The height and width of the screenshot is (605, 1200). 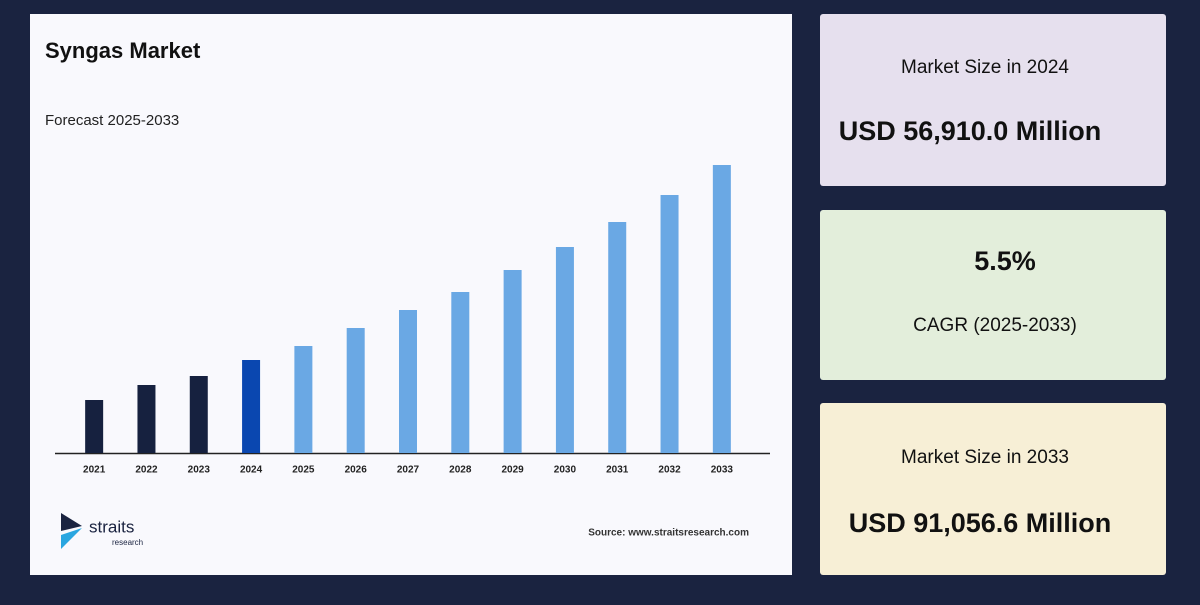 I want to click on x-tick-label: 2028, so click(x=460, y=470).